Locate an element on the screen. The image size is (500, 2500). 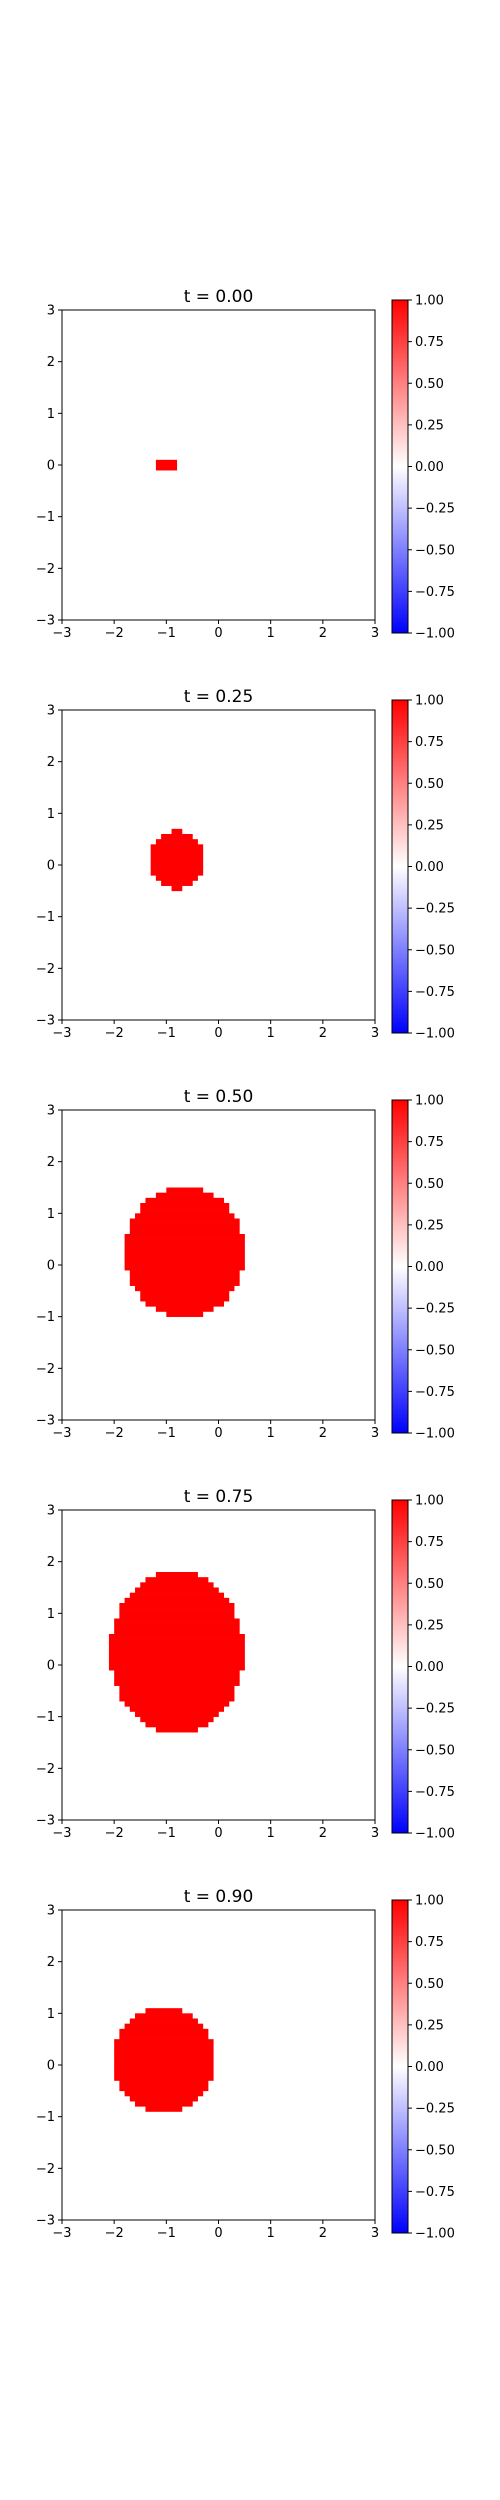
colorbar-gradient is located at coordinates (400, 866).